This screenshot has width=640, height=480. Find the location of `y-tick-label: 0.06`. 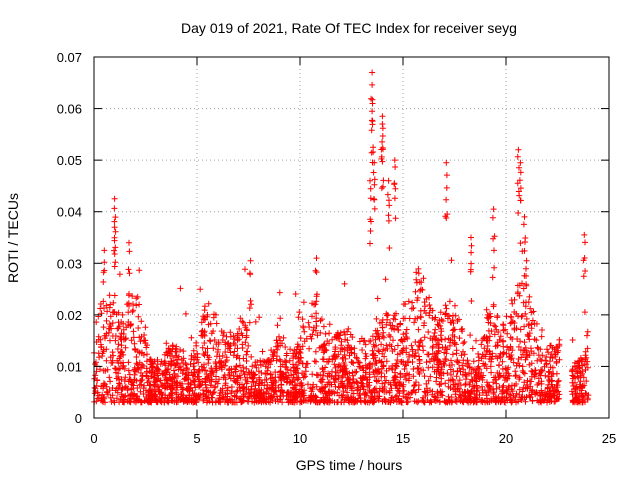

y-tick-label: 0.06 is located at coordinates (69, 109).